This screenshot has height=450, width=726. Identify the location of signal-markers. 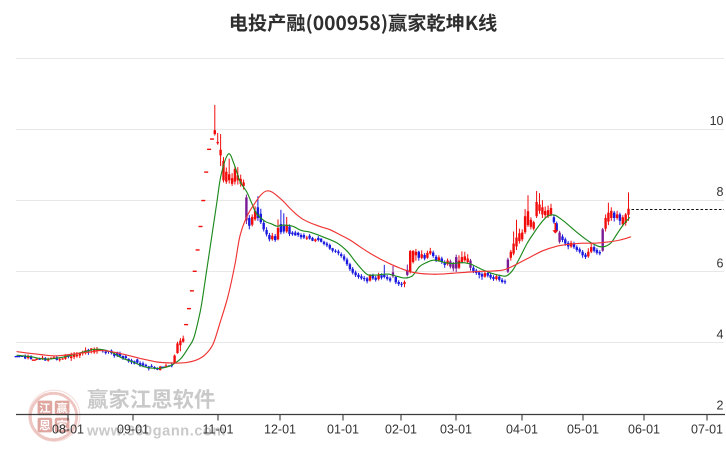
(555, 228).